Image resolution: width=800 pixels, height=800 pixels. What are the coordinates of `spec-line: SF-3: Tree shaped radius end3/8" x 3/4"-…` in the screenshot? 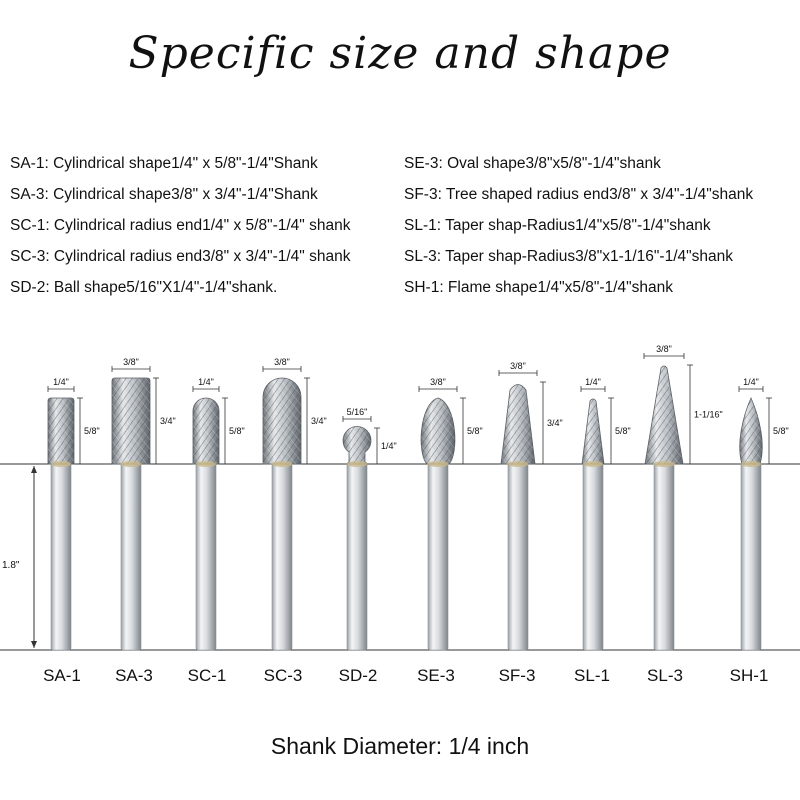 It's located at (579, 194).